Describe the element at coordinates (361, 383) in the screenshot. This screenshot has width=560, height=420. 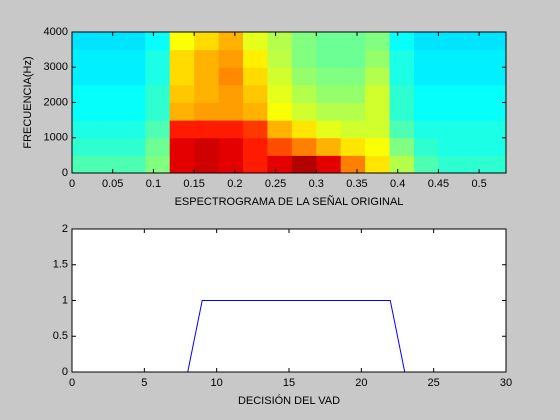
I see `x-tick-label: 20` at that location.